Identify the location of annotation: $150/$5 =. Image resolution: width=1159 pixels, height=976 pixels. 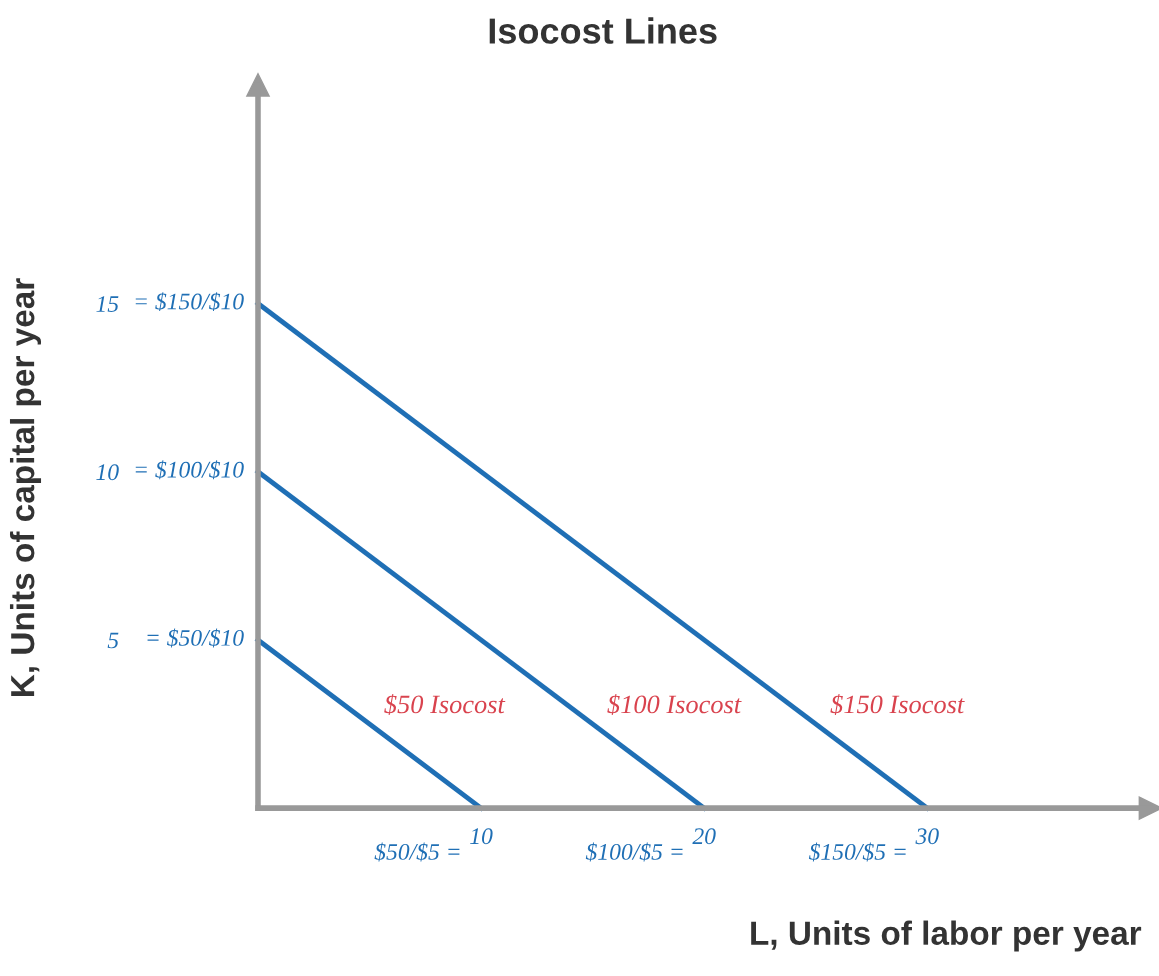
(857, 852).